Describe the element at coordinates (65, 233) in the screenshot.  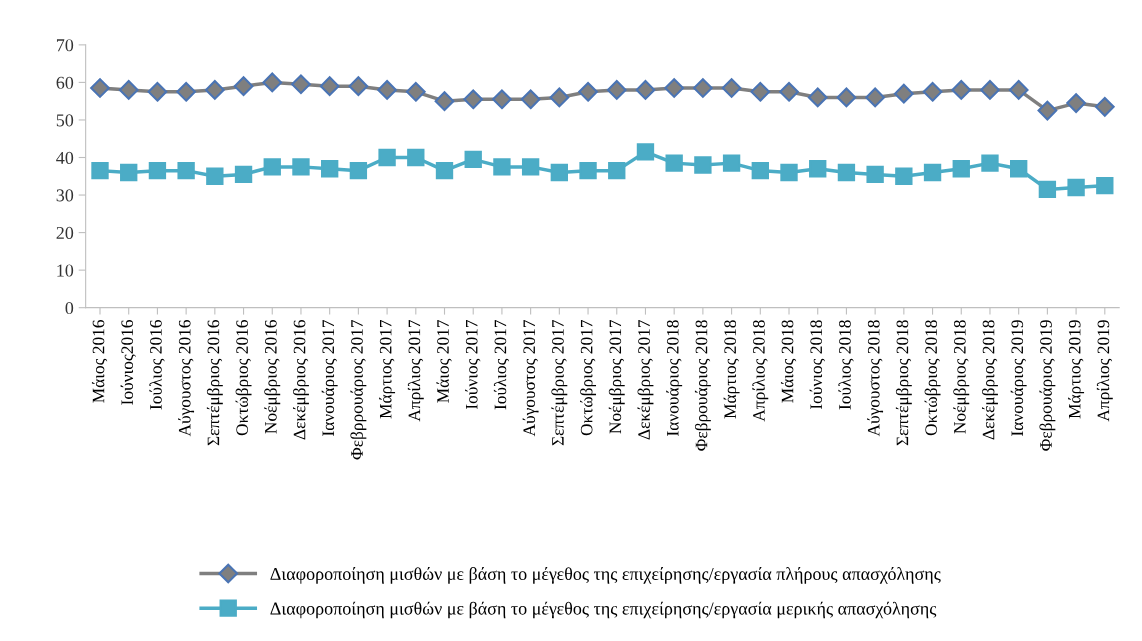
I see `y-tick-label: 20` at that location.